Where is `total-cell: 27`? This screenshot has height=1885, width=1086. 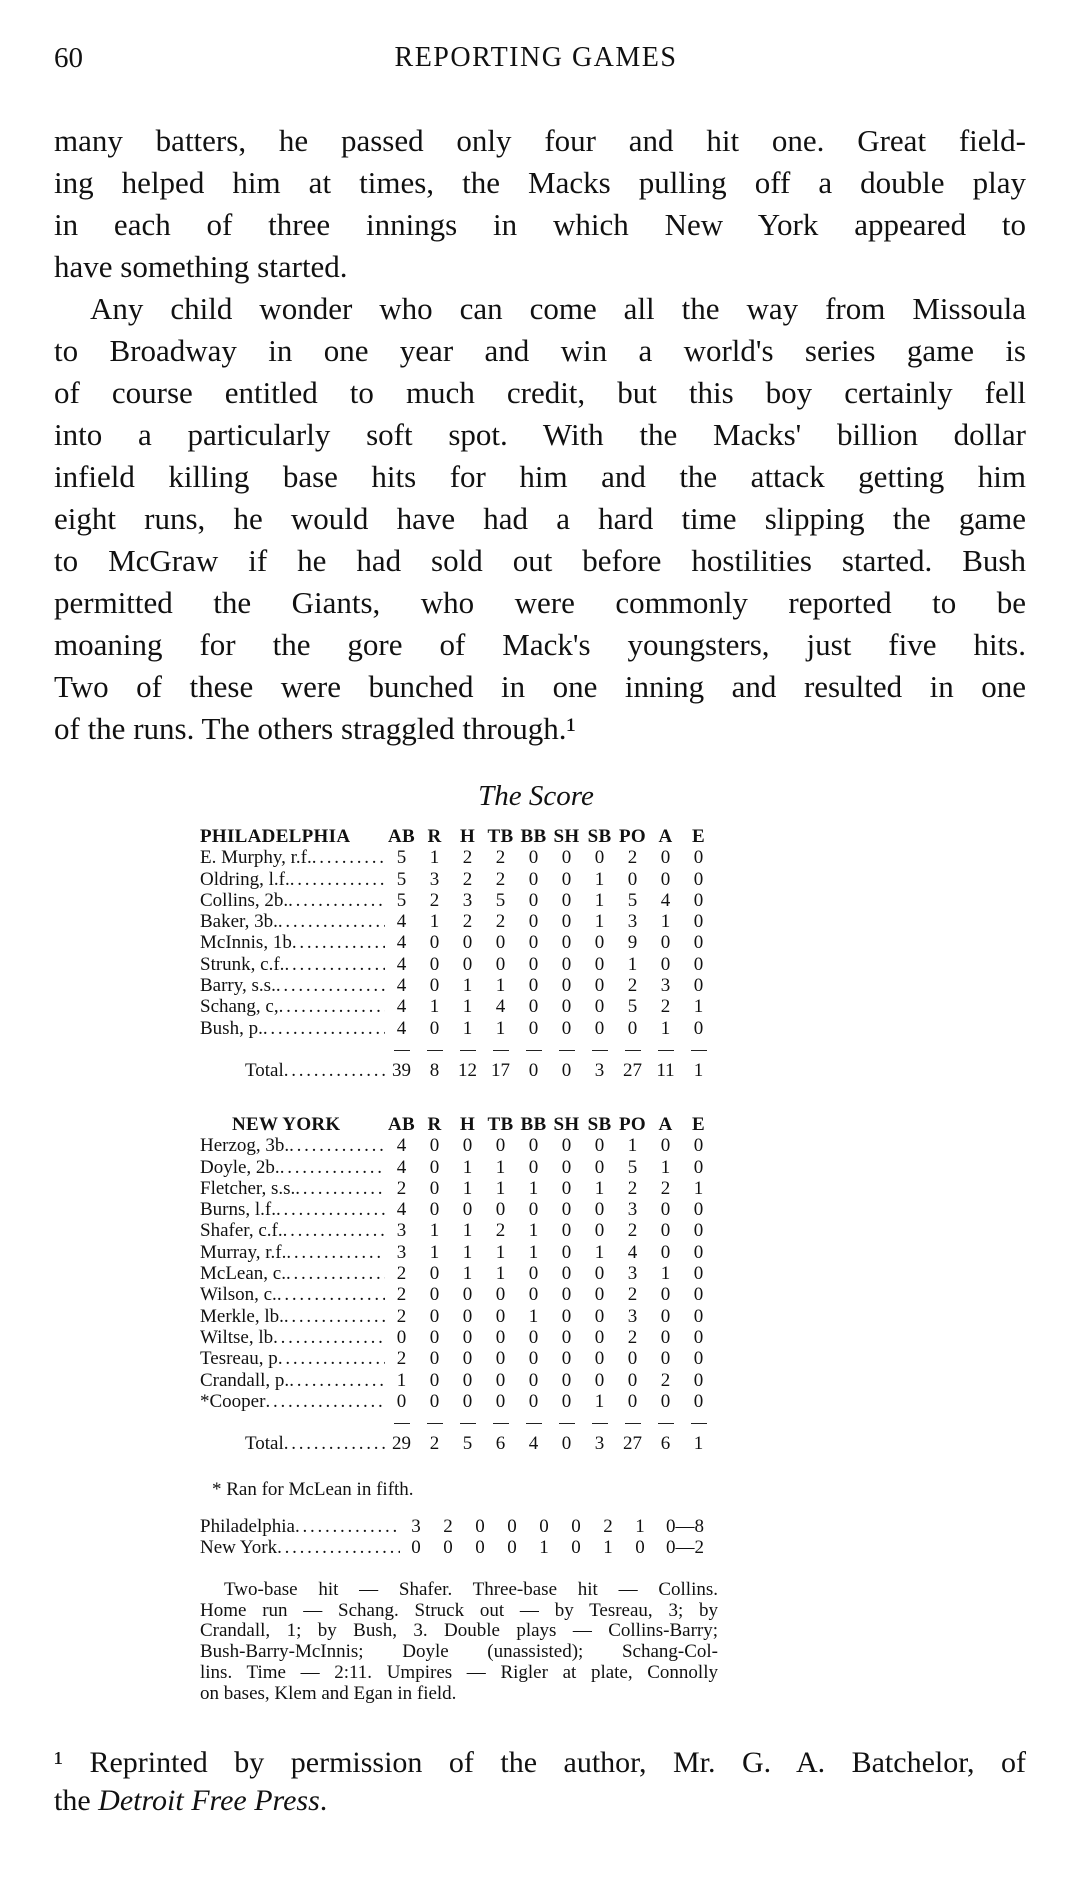 total-cell: 27 is located at coordinates (632, 1444).